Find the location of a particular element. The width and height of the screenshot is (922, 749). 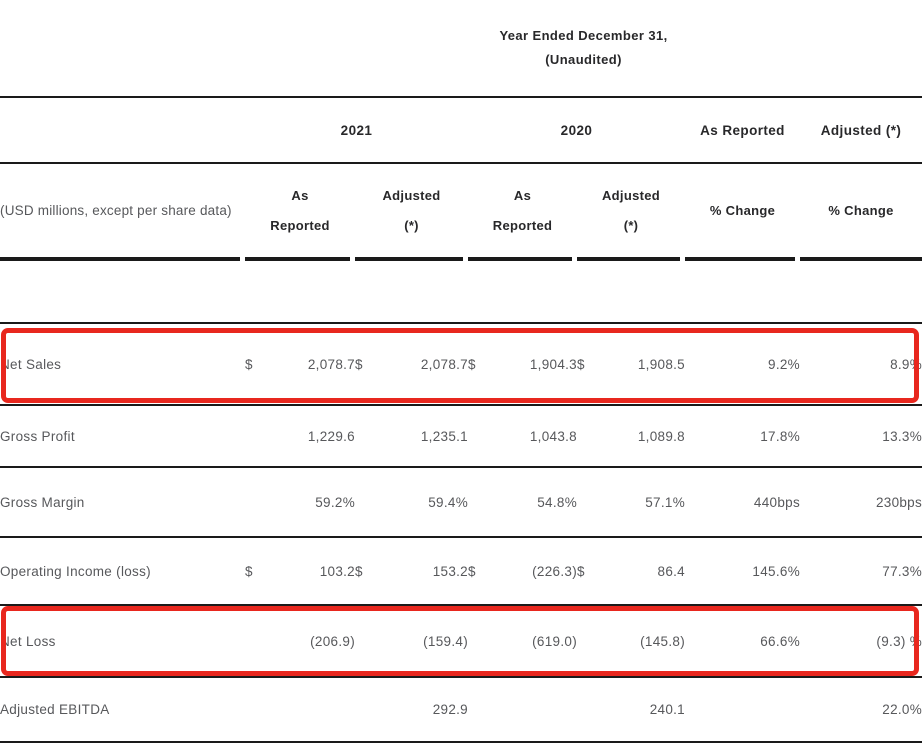

value-2021-adjusted: 153.2 is located at coordinates (426, 571).